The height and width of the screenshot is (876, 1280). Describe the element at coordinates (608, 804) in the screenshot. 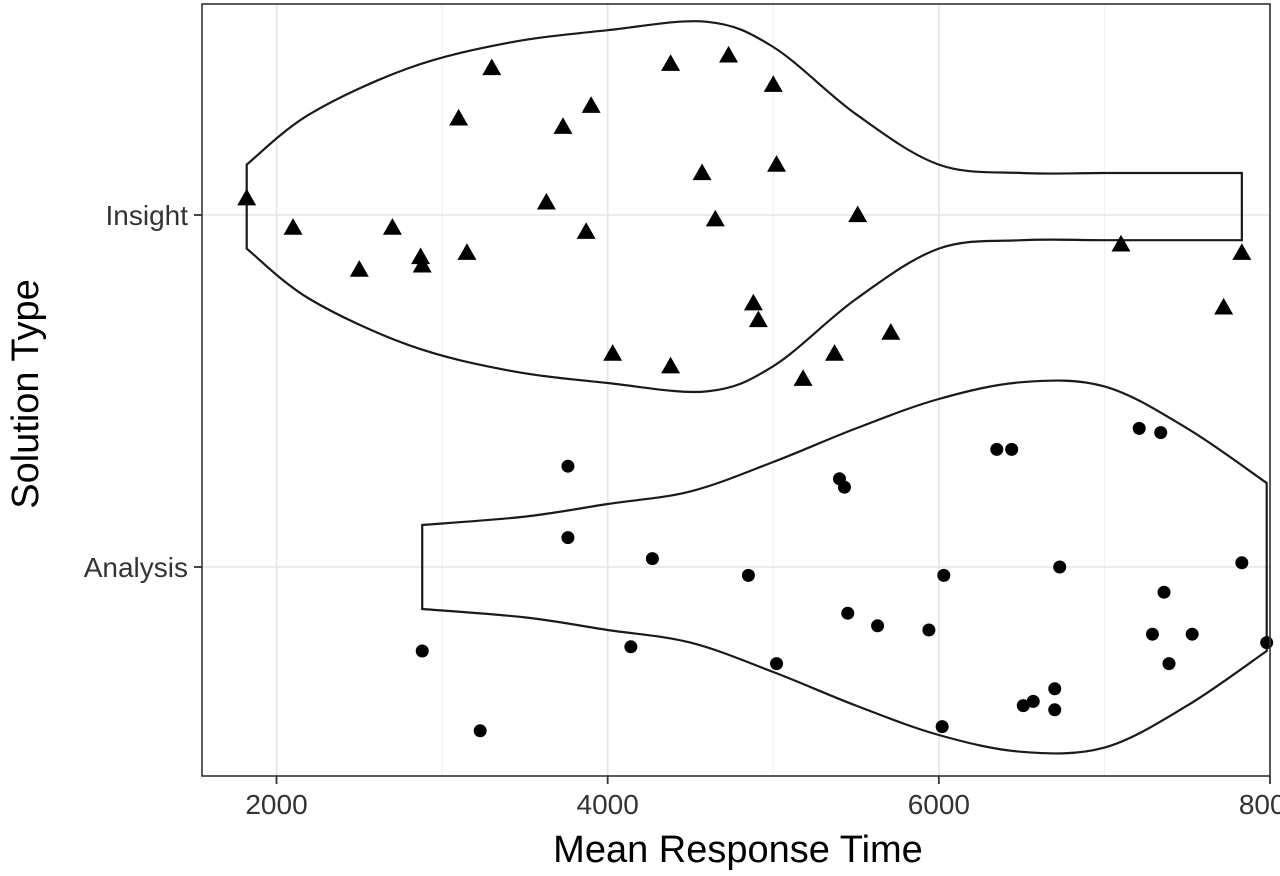

I see `x-tick-label: 4000` at that location.